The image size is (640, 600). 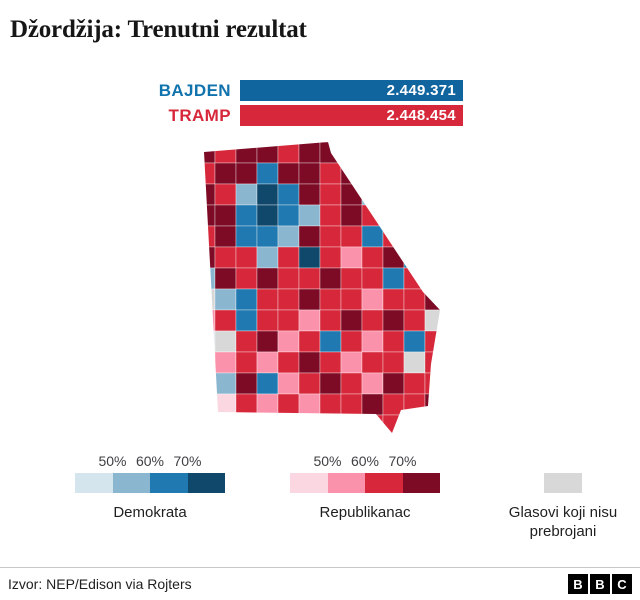 I want to click on democrat-ticks: 50% 60% 70%, so click(x=150, y=463).